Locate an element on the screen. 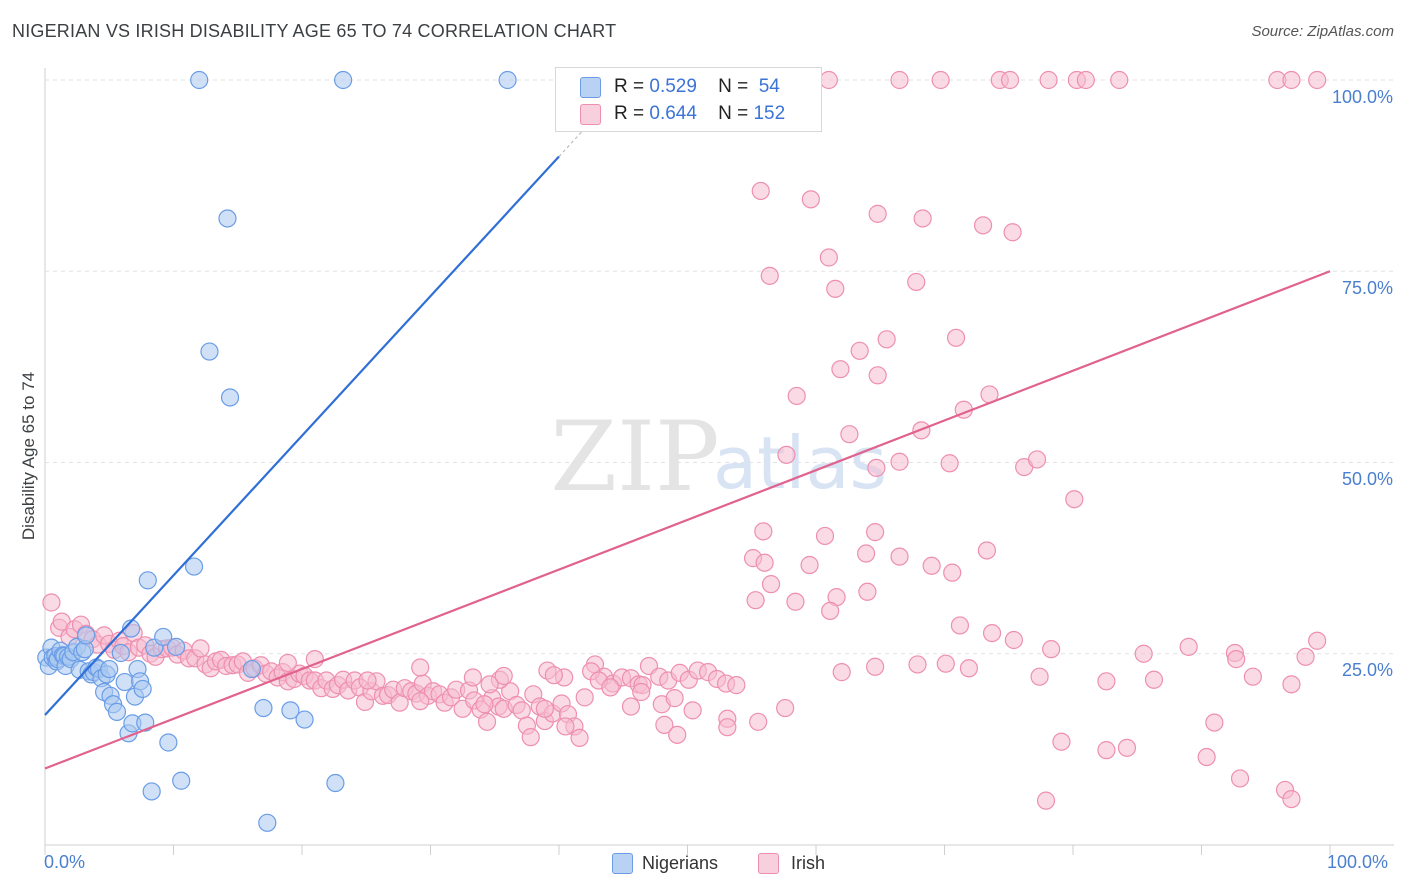 This screenshot has height=892, width=1406. irish-legend-label: Irish is located at coordinates (808, 863).